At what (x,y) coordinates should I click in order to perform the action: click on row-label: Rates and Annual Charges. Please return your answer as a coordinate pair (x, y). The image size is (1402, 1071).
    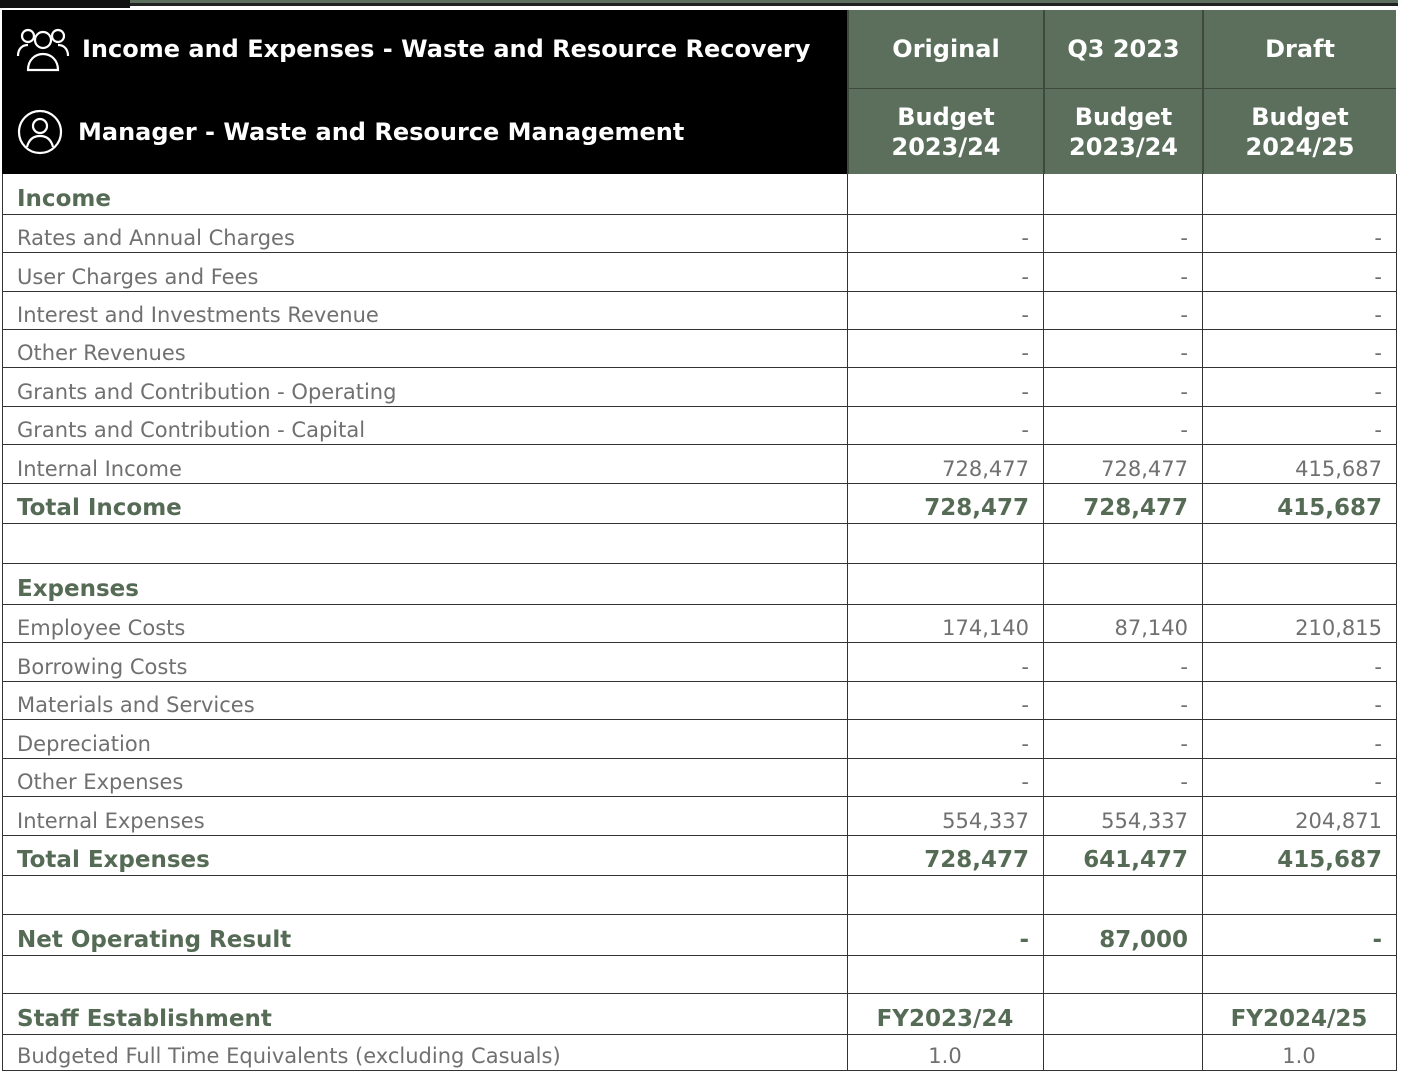
    Looking at the image, I should click on (425, 233).